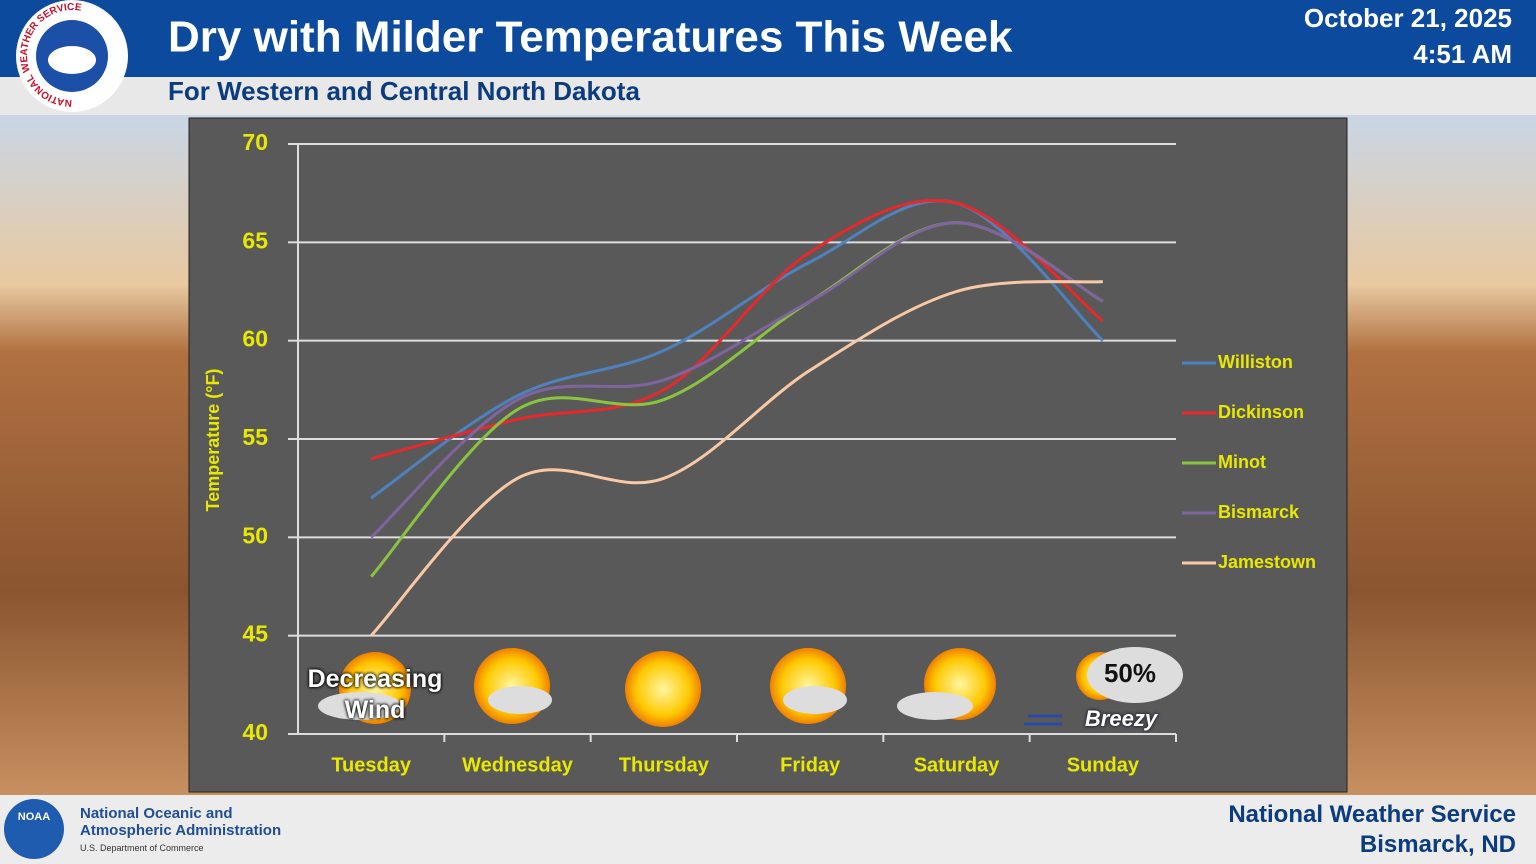  What do you see at coordinates (371, 765) in the screenshot?
I see `x-tick-label: Tuesday` at bounding box center [371, 765].